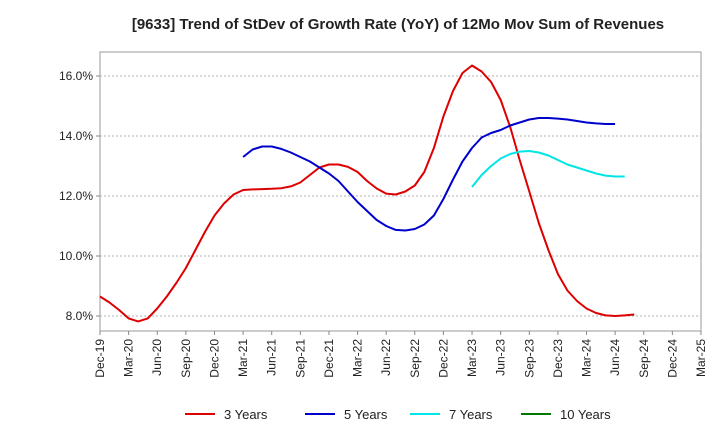  I want to click on y-axis-ticks: 8.0% 10.0% 12.0% 14.0% 16.0%, so click(79, 196).